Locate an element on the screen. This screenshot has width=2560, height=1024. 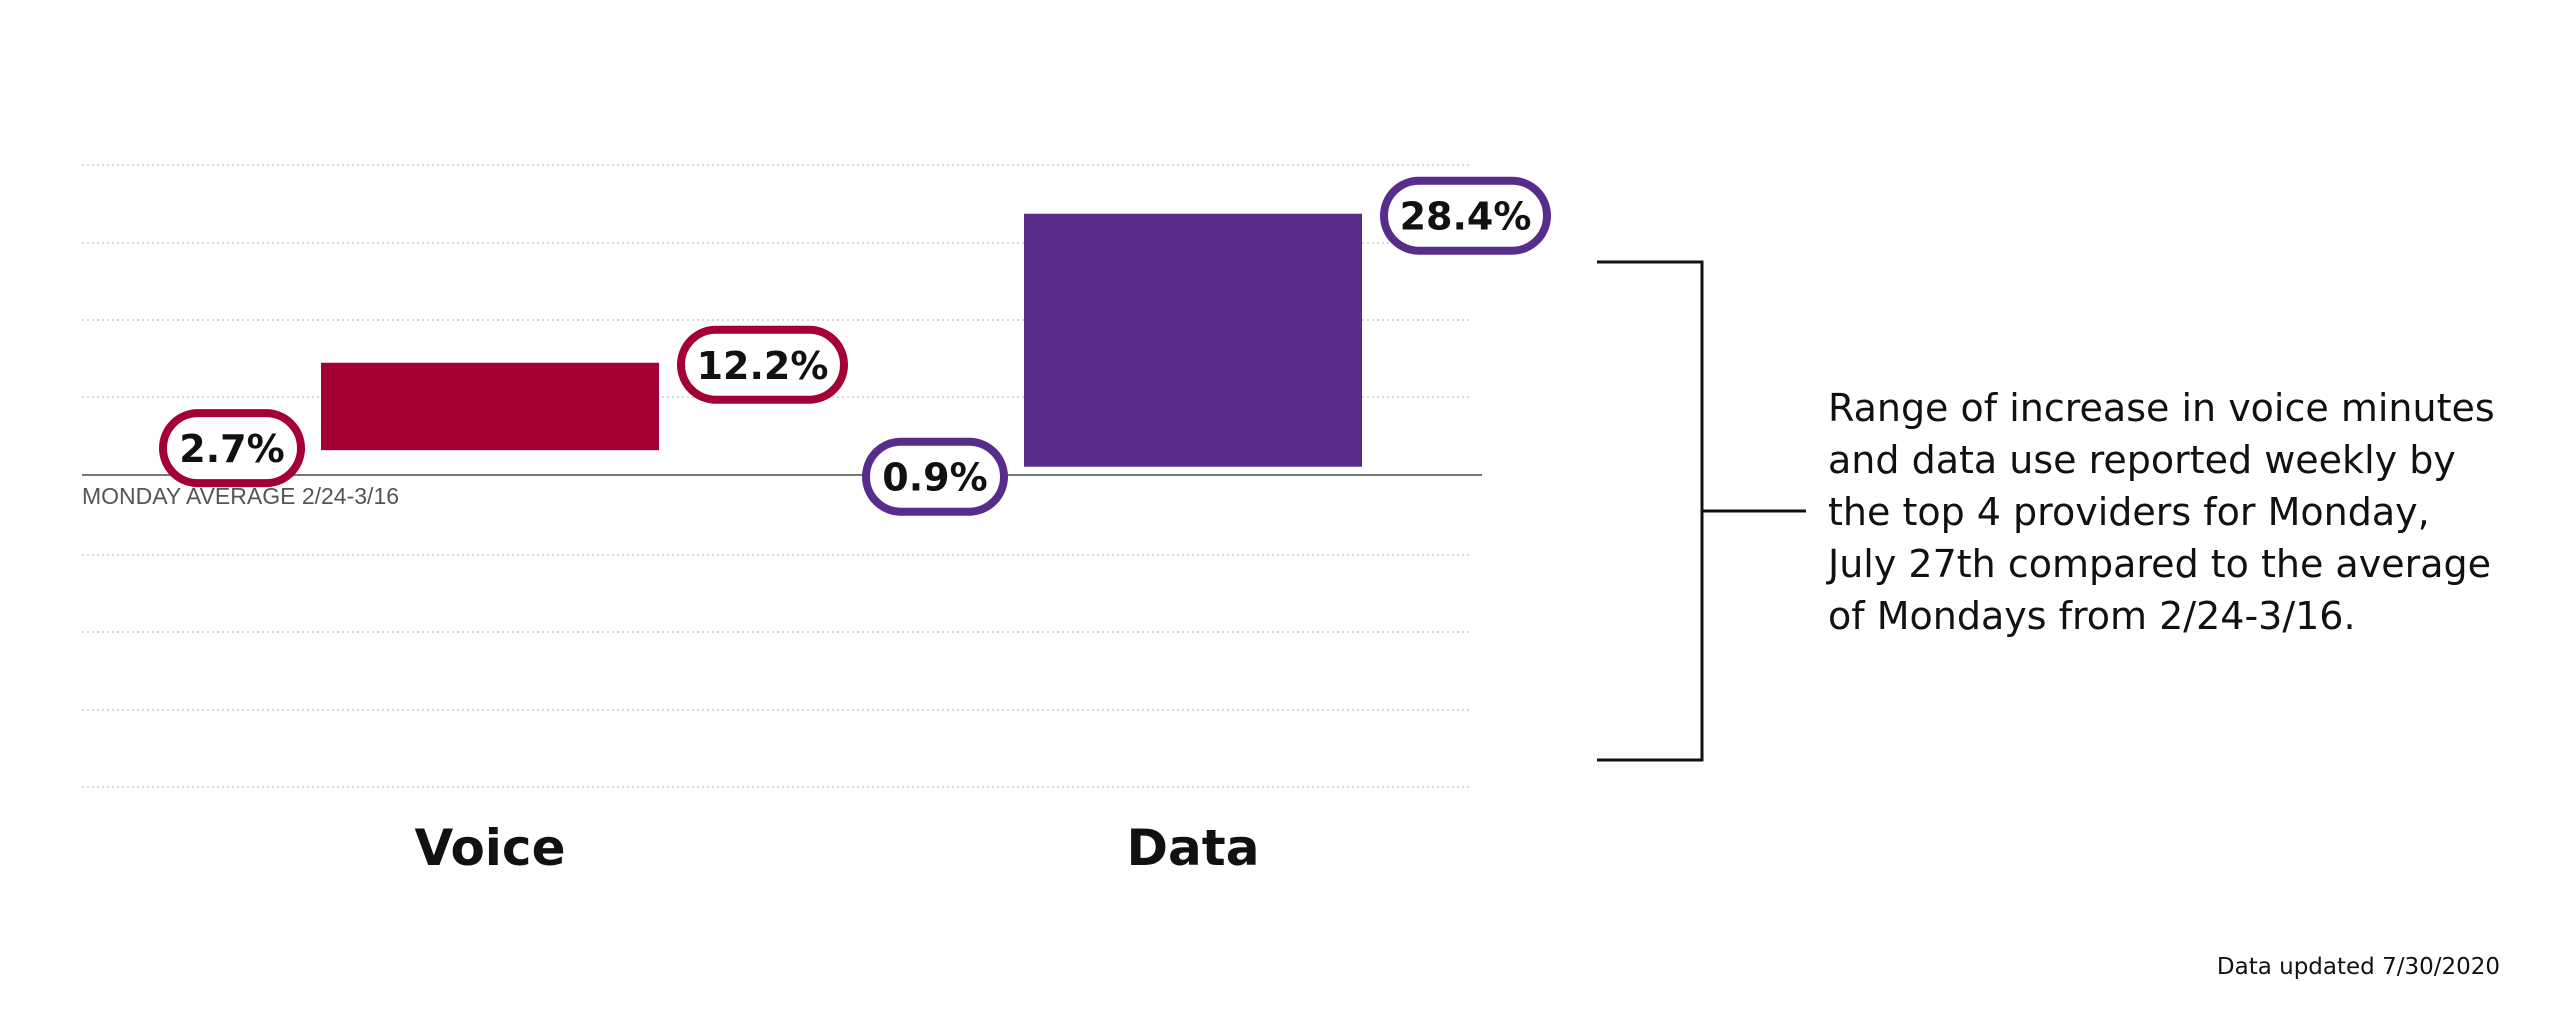
data-high-label-text: 28.4% is located at coordinates (1466, 217).